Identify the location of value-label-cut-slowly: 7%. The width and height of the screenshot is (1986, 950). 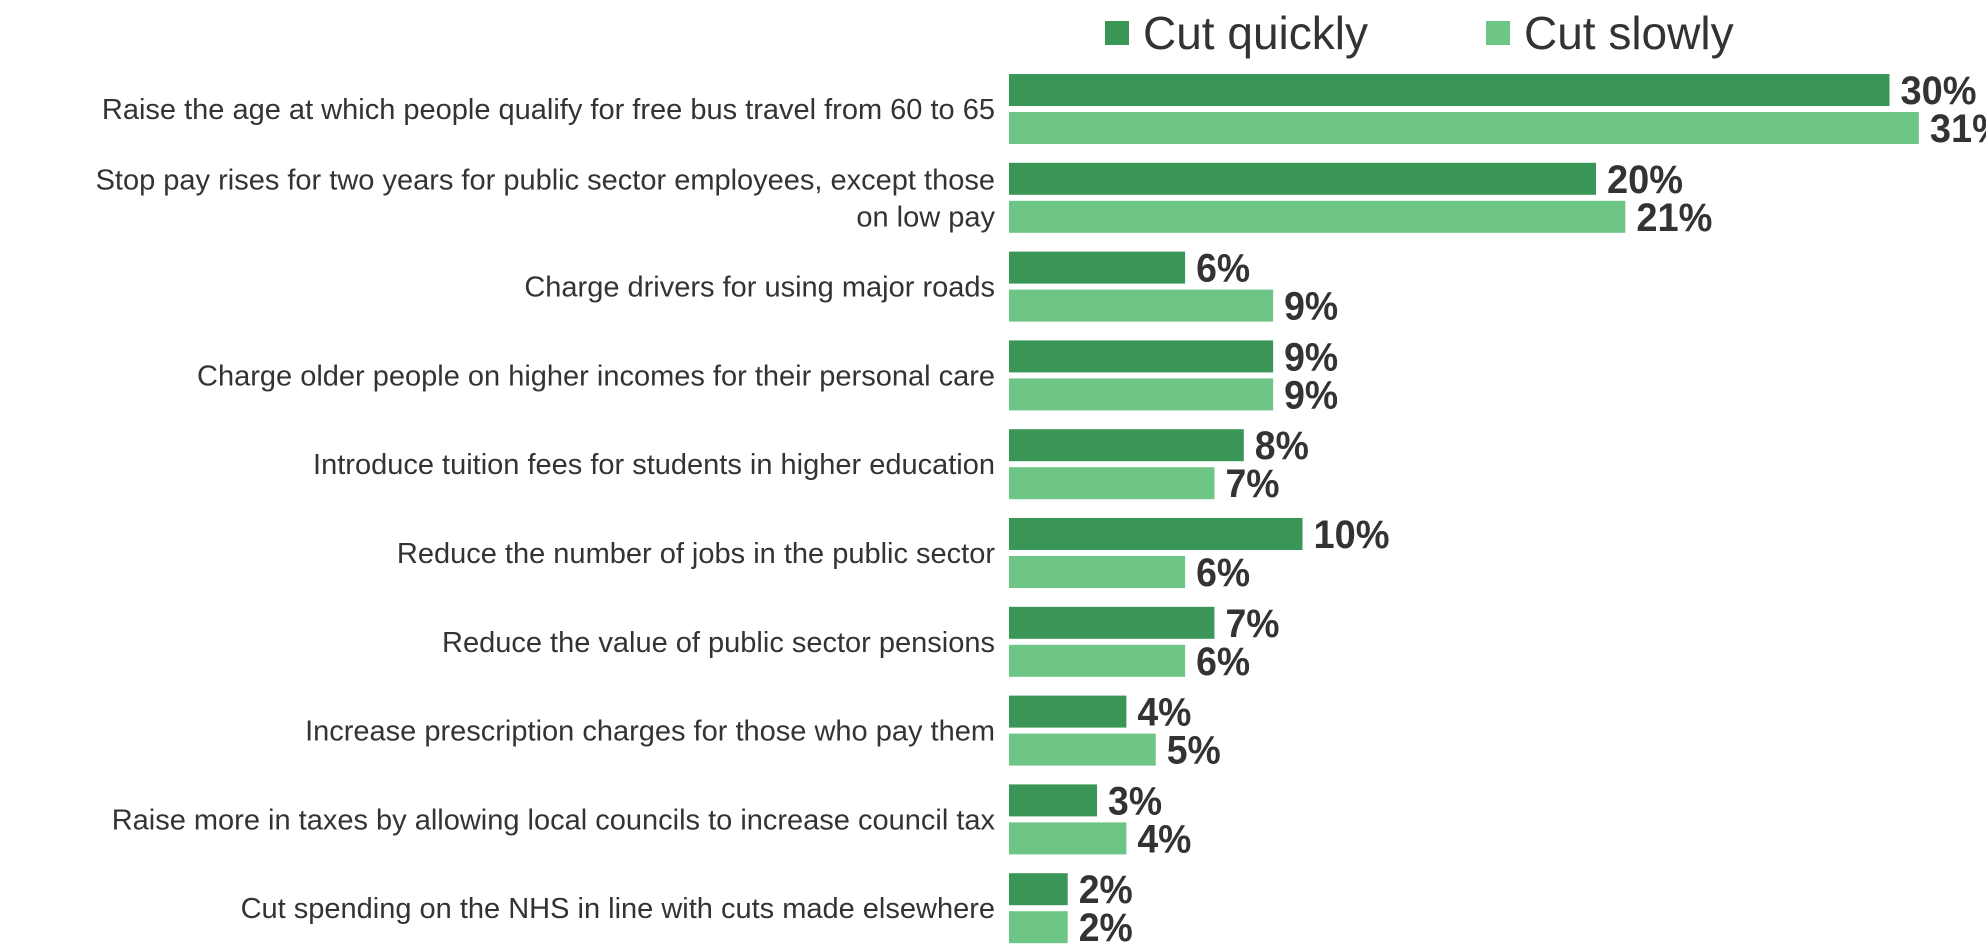
(1252, 484).